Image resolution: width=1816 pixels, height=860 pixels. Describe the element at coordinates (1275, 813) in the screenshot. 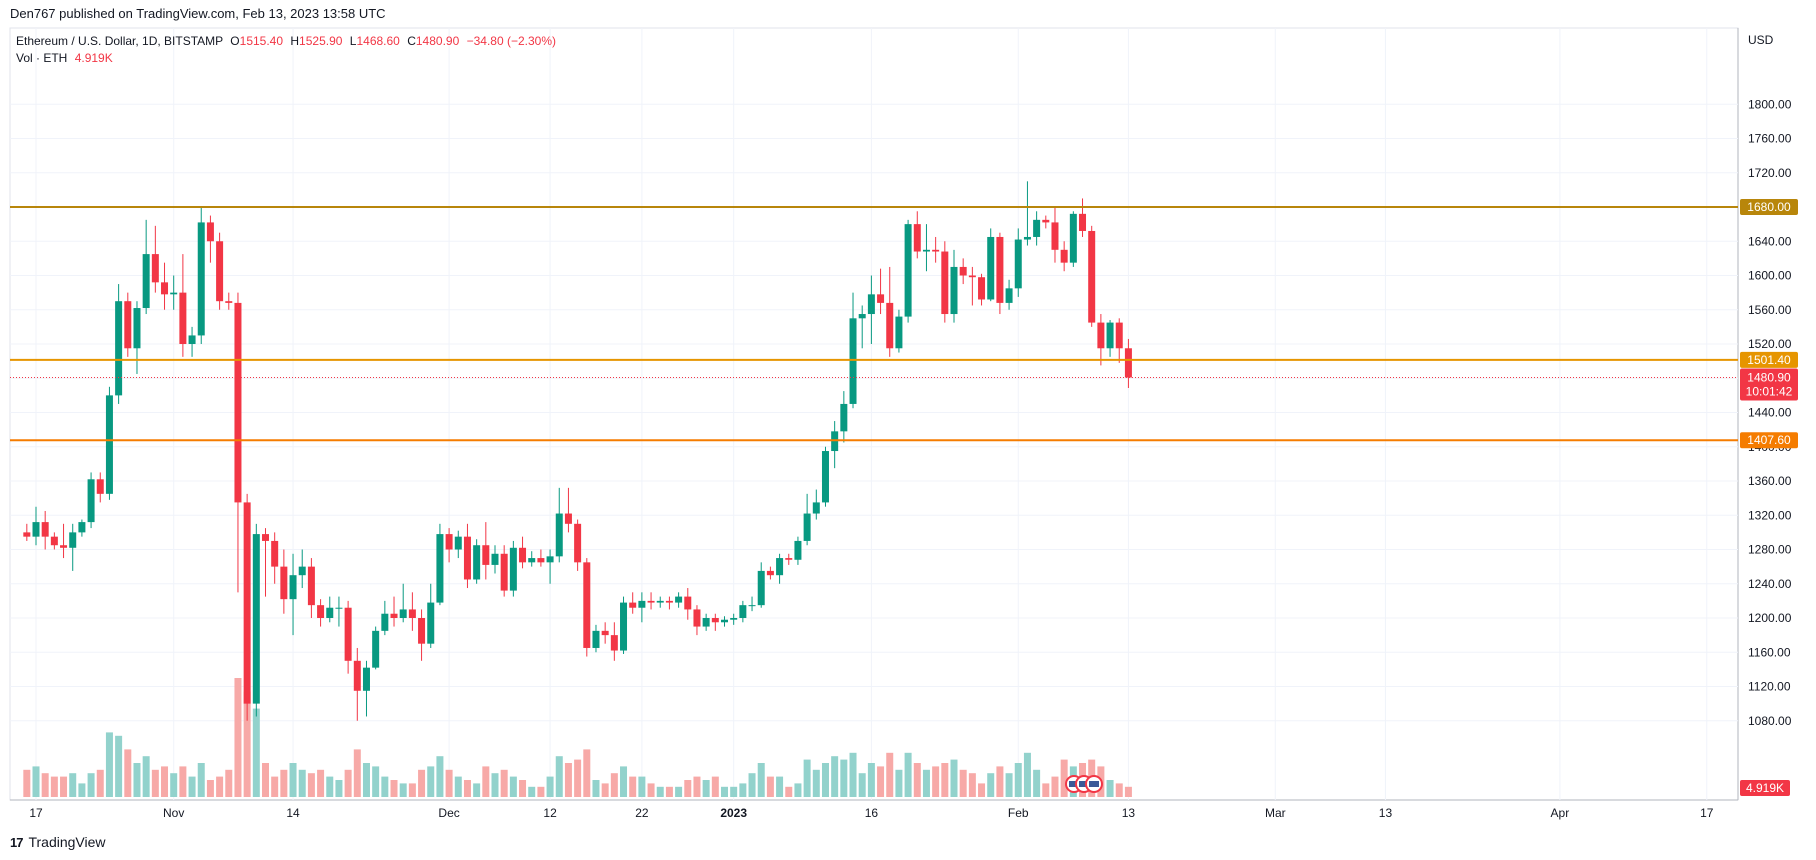

I see `x-tick-label: Mar` at that location.